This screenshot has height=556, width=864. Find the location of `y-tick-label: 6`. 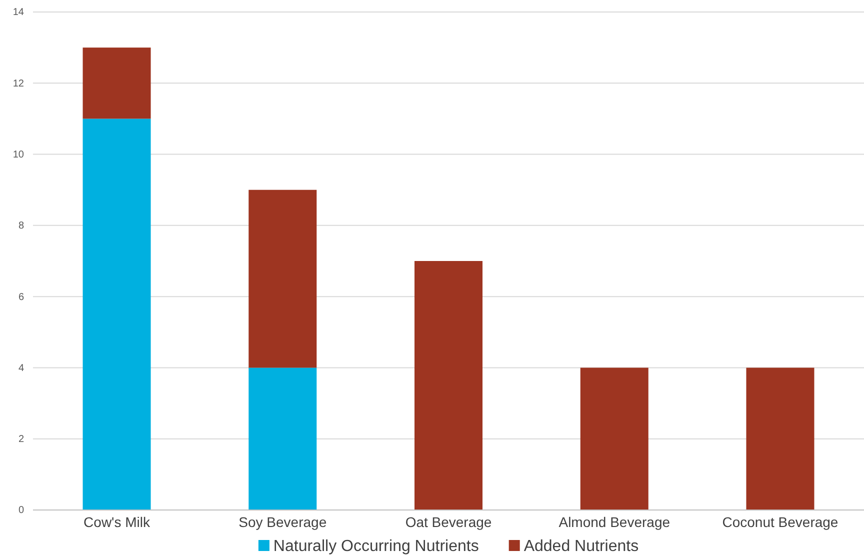

y-tick-label: 6 is located at coordinates (21, 297).